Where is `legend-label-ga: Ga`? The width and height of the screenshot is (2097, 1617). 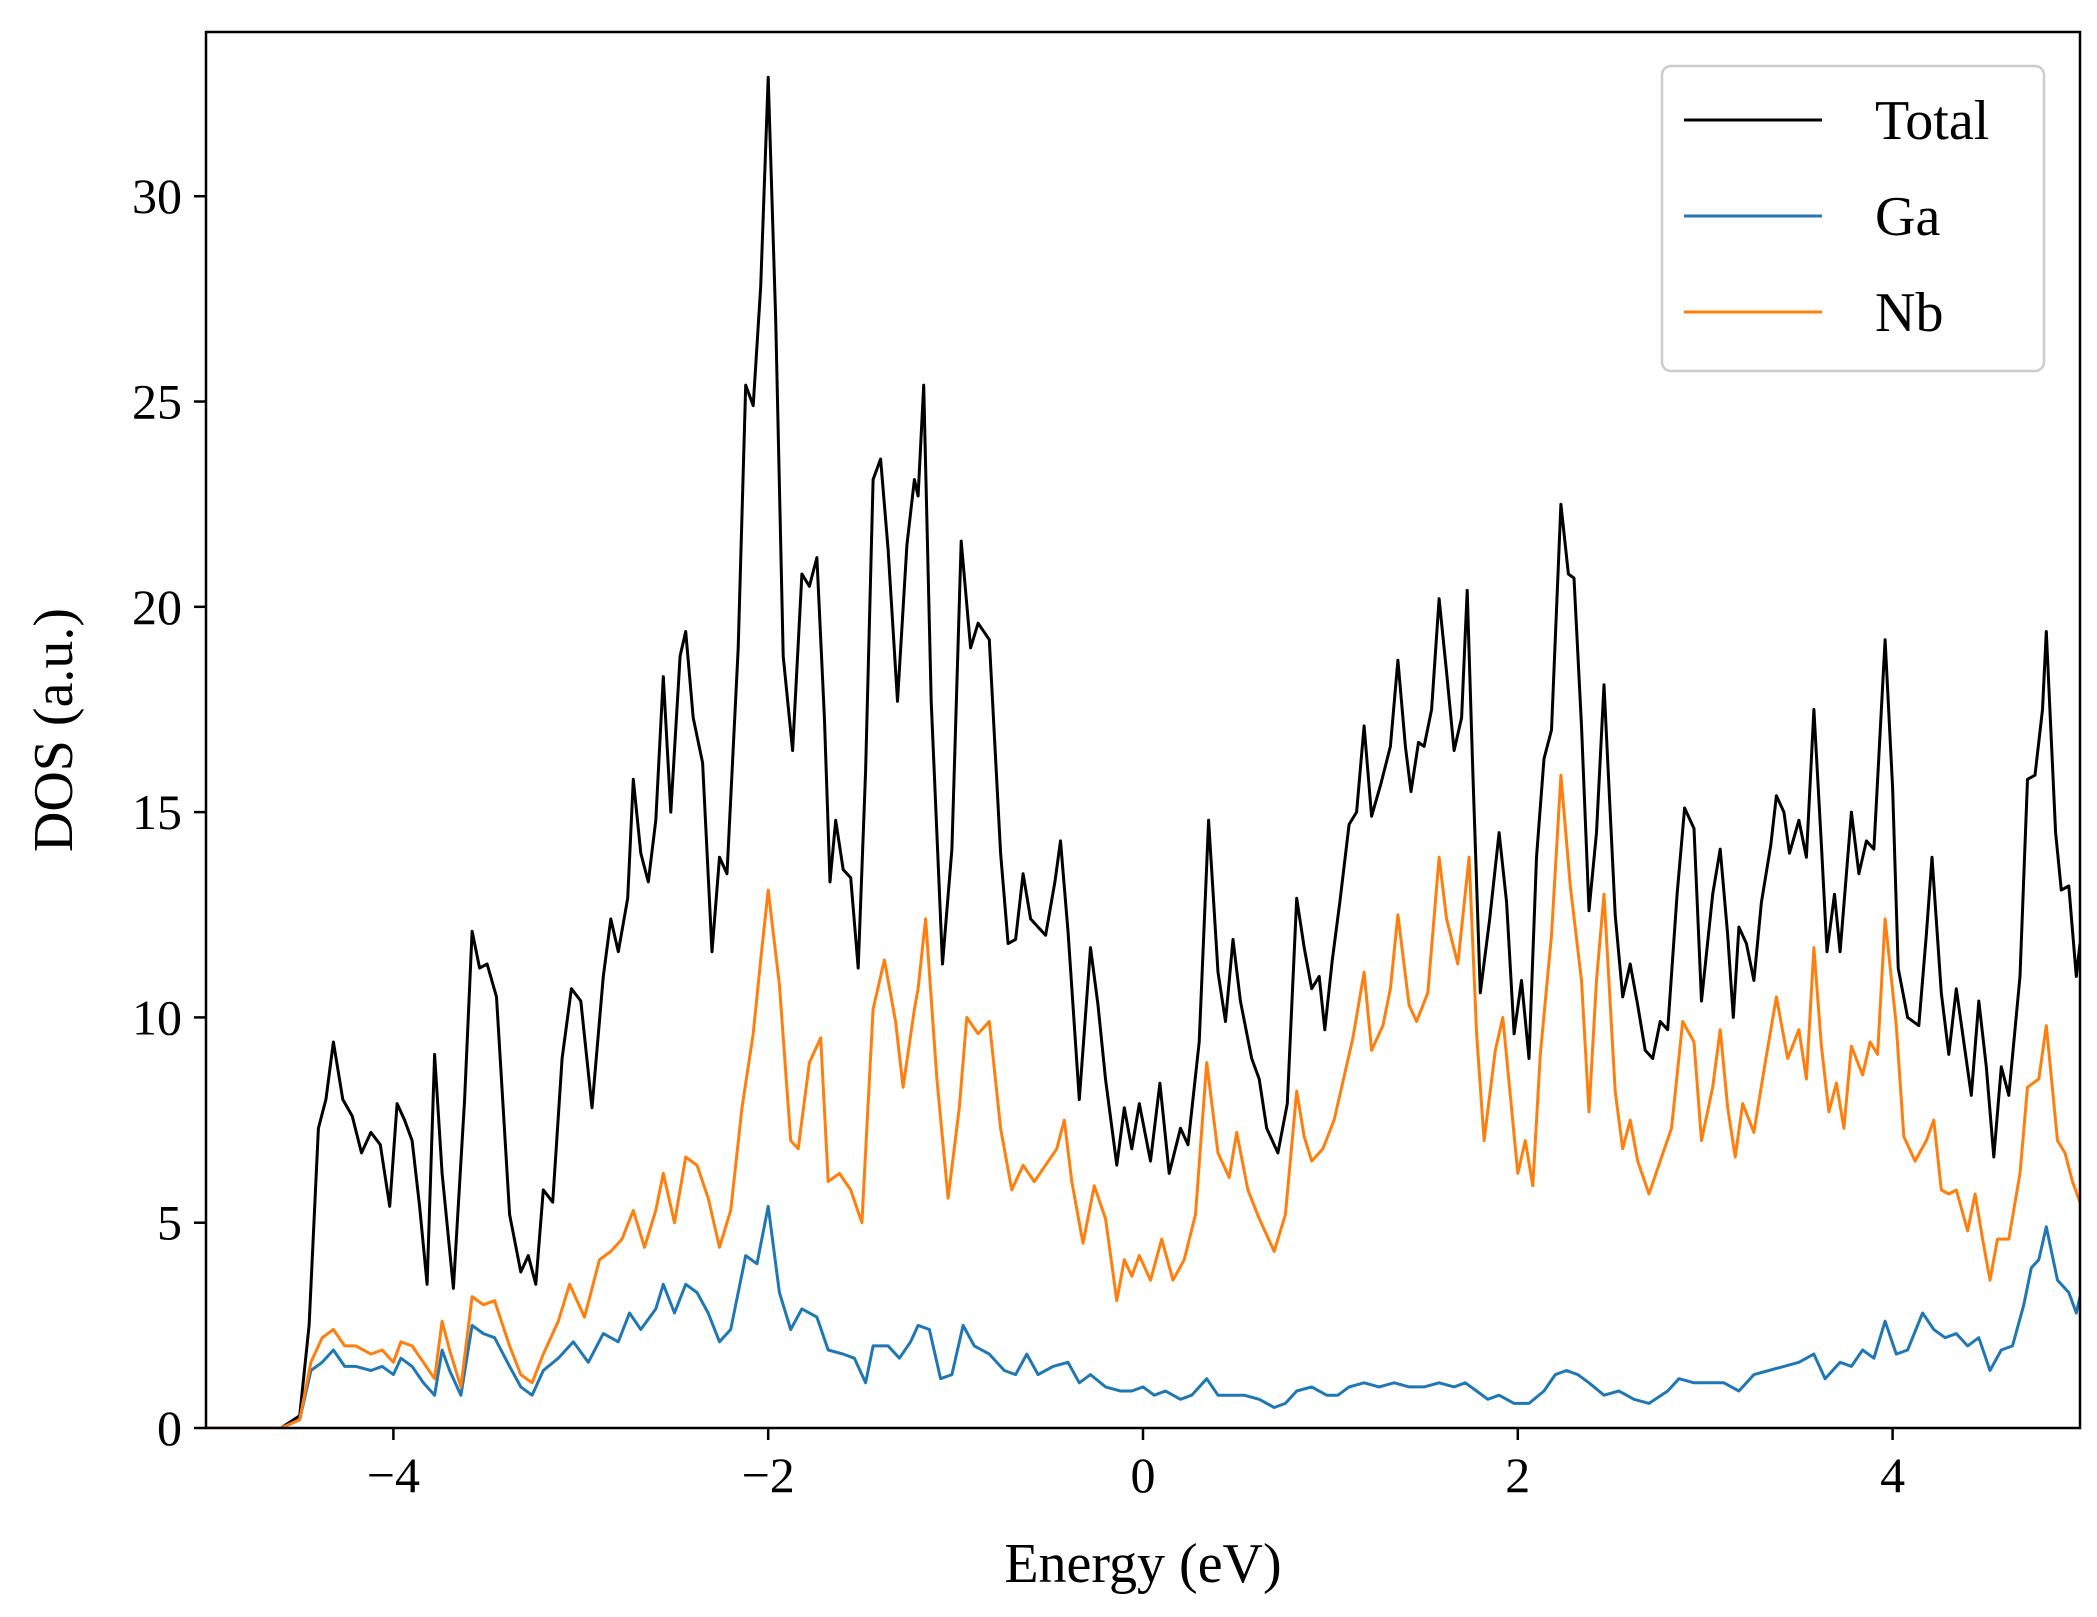
legend-label-ga: Ga is located at coordinates (1907, 217).